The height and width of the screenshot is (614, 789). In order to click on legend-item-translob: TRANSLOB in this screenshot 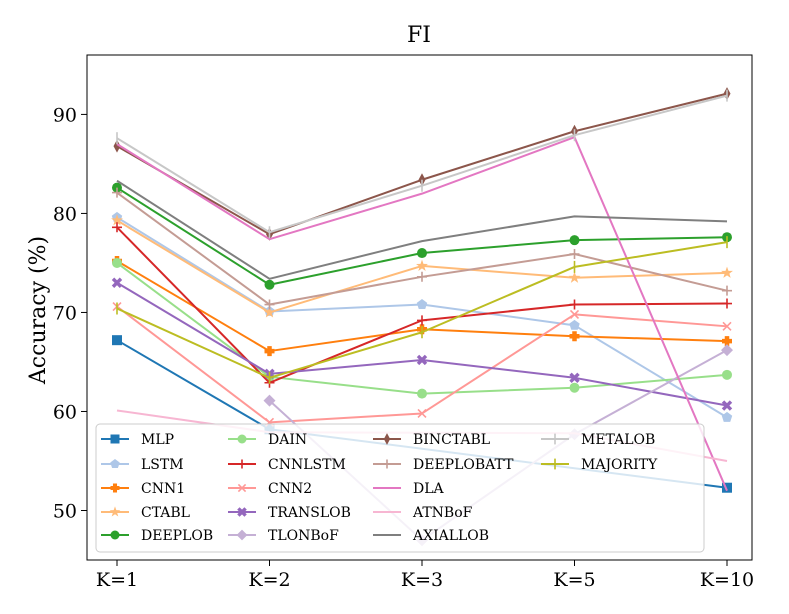, I will do `click(289, 513)`.